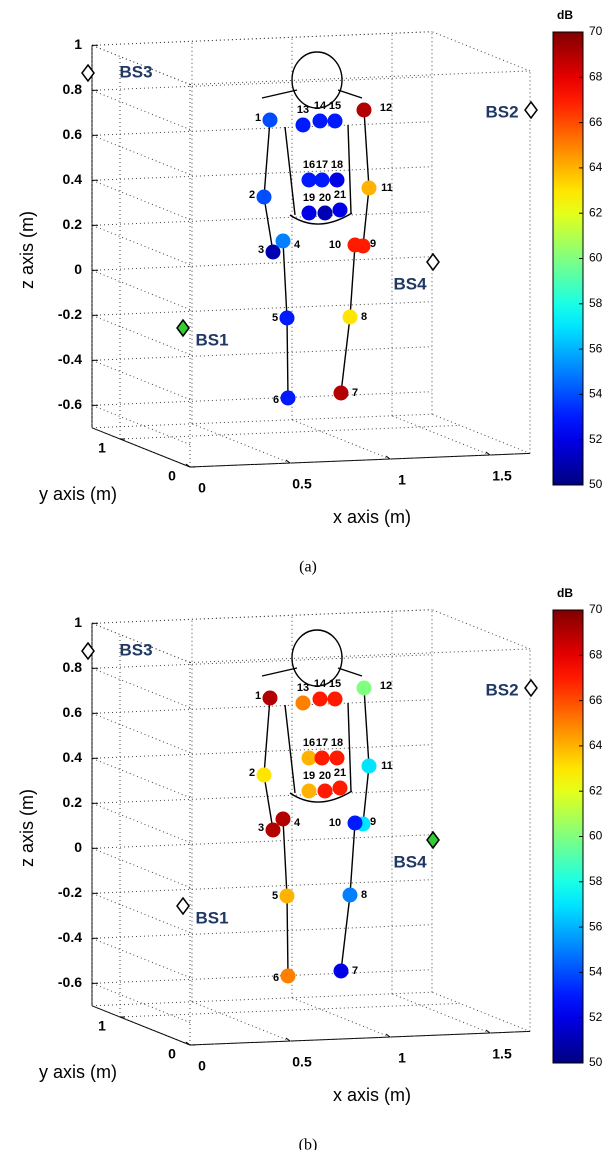 Image resolution: width=615 pixels, height=1155 pixels. What do you see at coordinates (172, 1054) in the screenshot?
I see `y-tick-label: 0` at bounding box center [172, 1054].